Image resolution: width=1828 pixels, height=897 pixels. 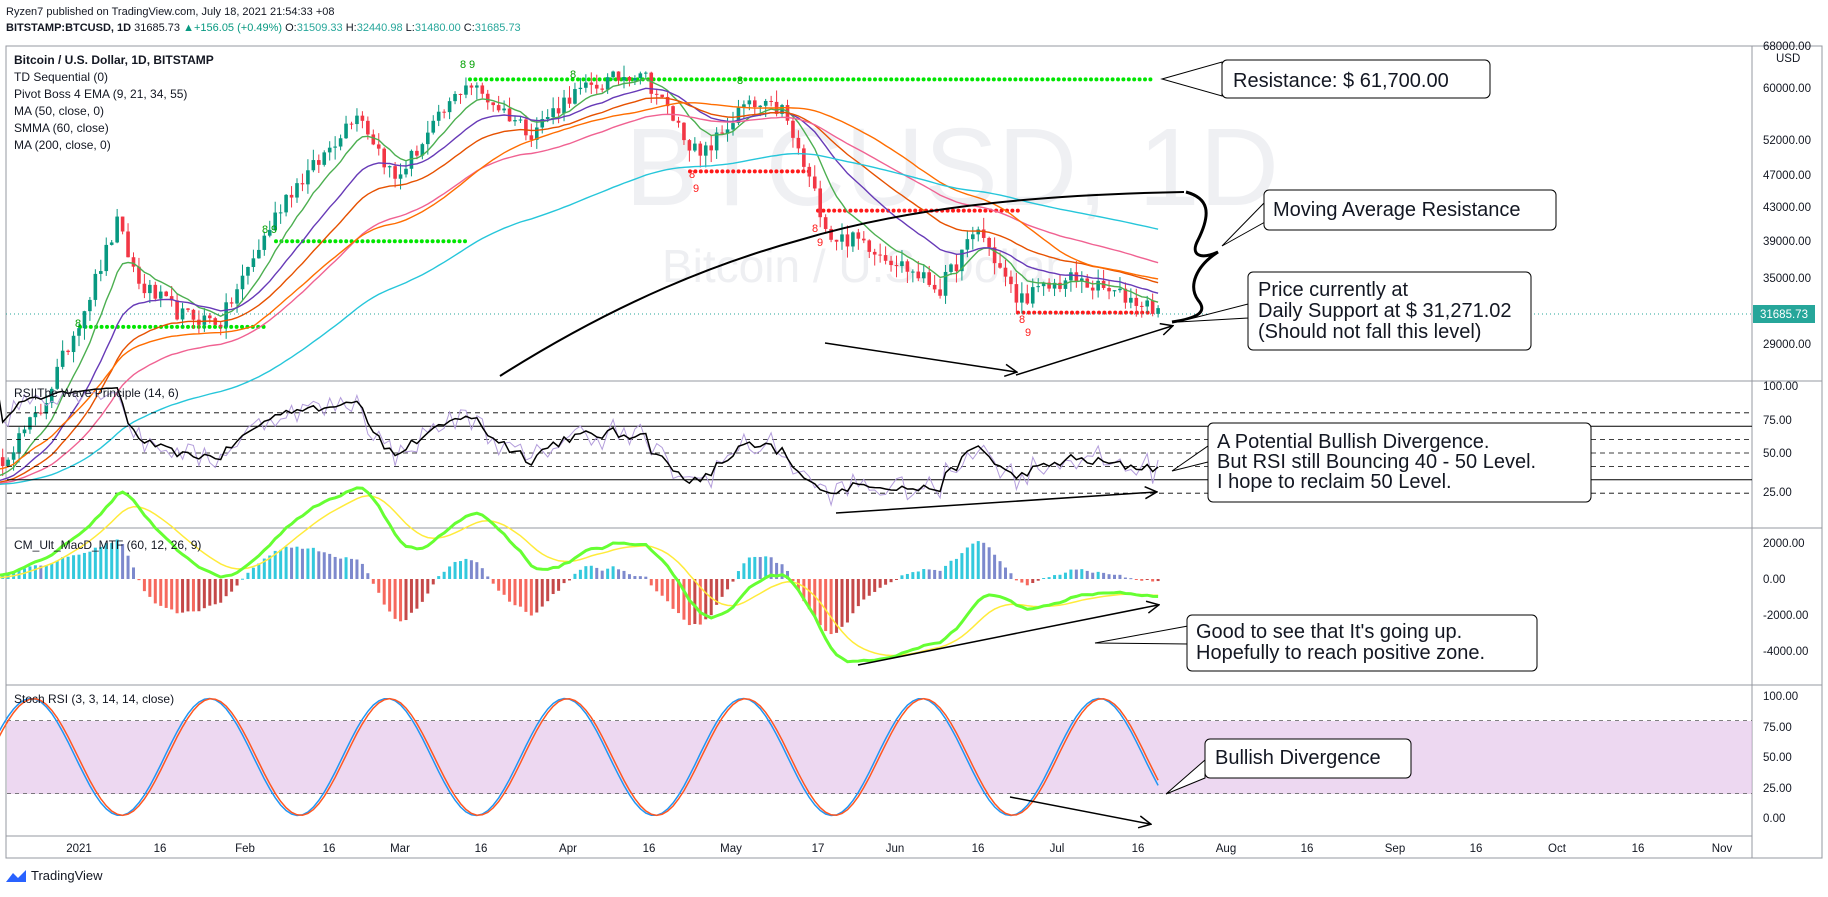 I want to click on stoch-divergence-line, so click(x=1079, y=810).